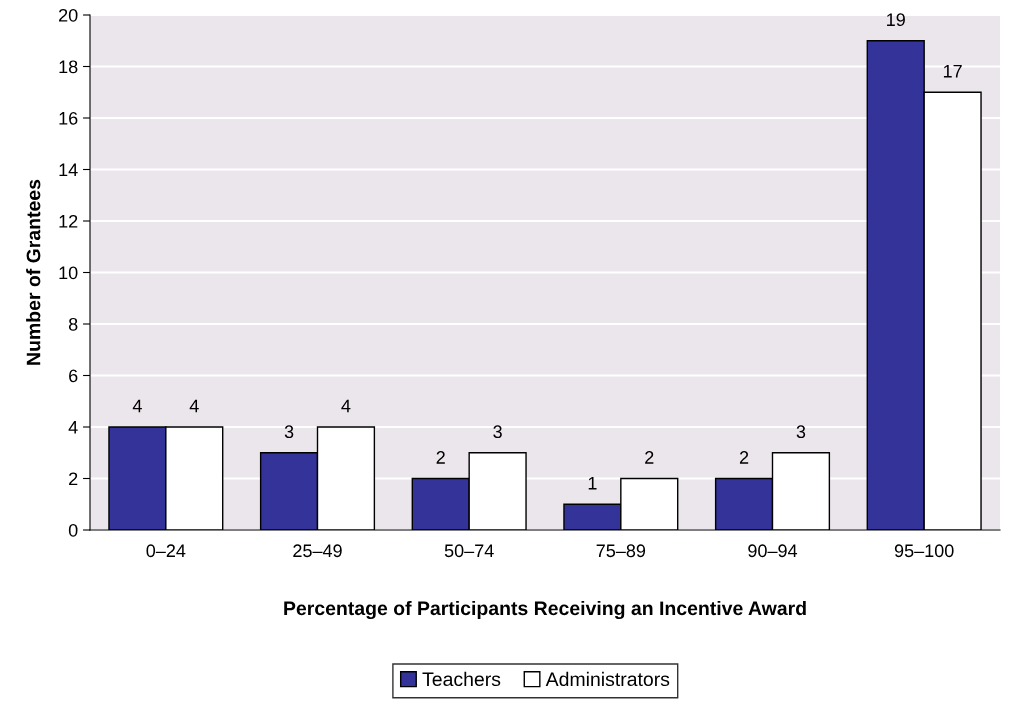 Image resolution: width=1010 pixels, height=711 pixels. What do you see at coordinates (73, 530) in the screenshot?
I see `y-tick-label: 0` at bounding box center [73, 530].